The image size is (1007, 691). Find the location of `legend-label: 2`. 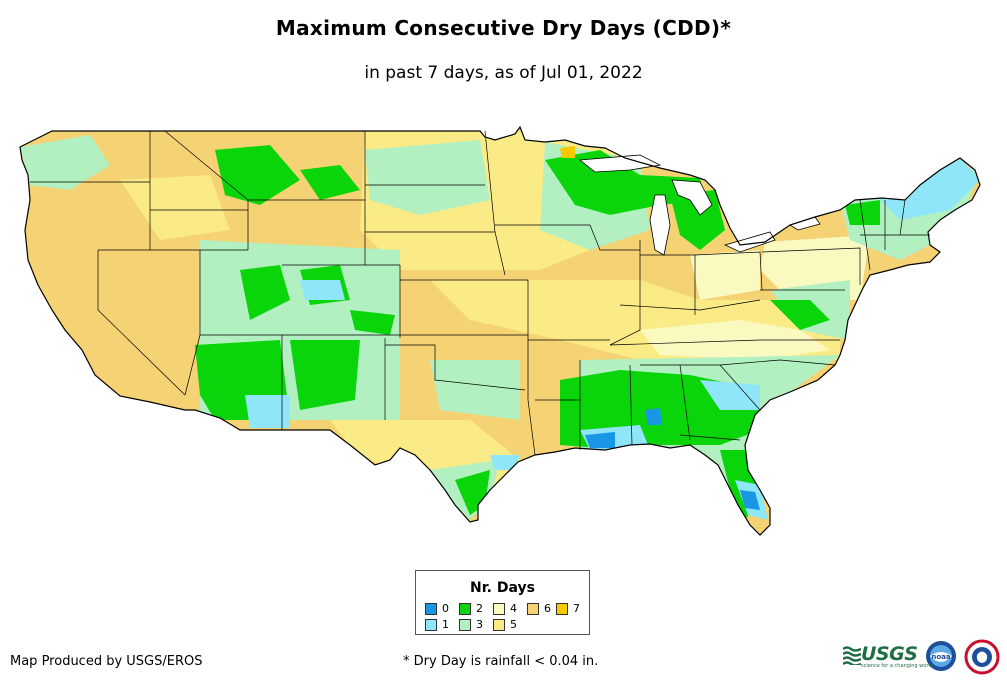

legend-label: 2 is located at coordinates (479, 608).